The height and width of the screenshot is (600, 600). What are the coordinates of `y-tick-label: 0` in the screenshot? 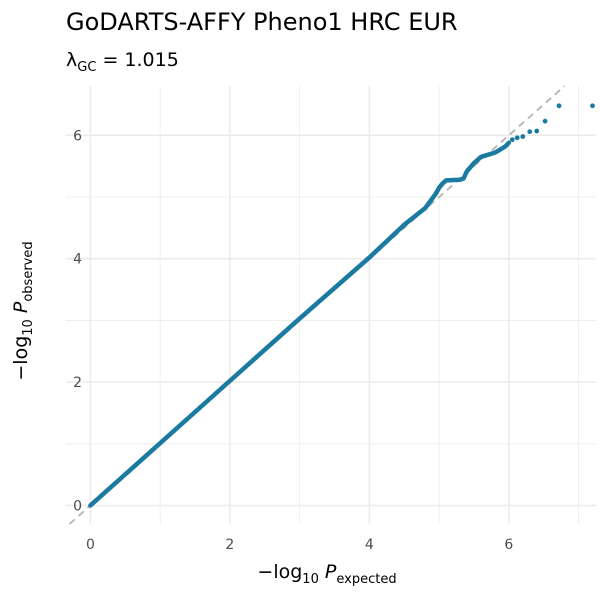 It's located at (77, 506).